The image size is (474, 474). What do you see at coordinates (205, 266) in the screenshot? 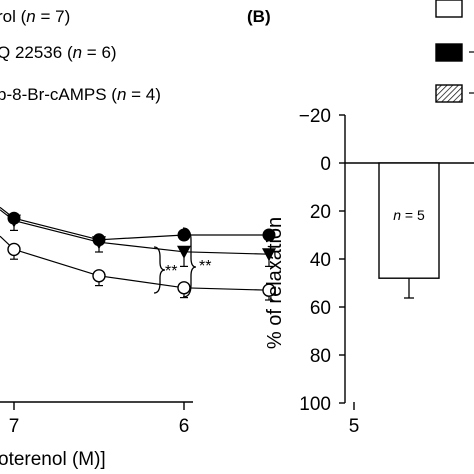
I see `significance-label-outer: **` at bounding box center [205, 266].